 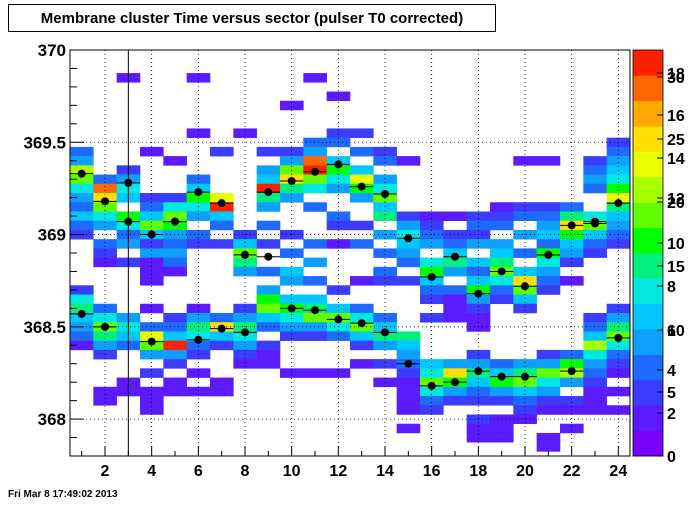 What do you see at coordinates (338, 471) in the screenshot?
I see `x-tick-label: 12` at bounding box center [338, 471].